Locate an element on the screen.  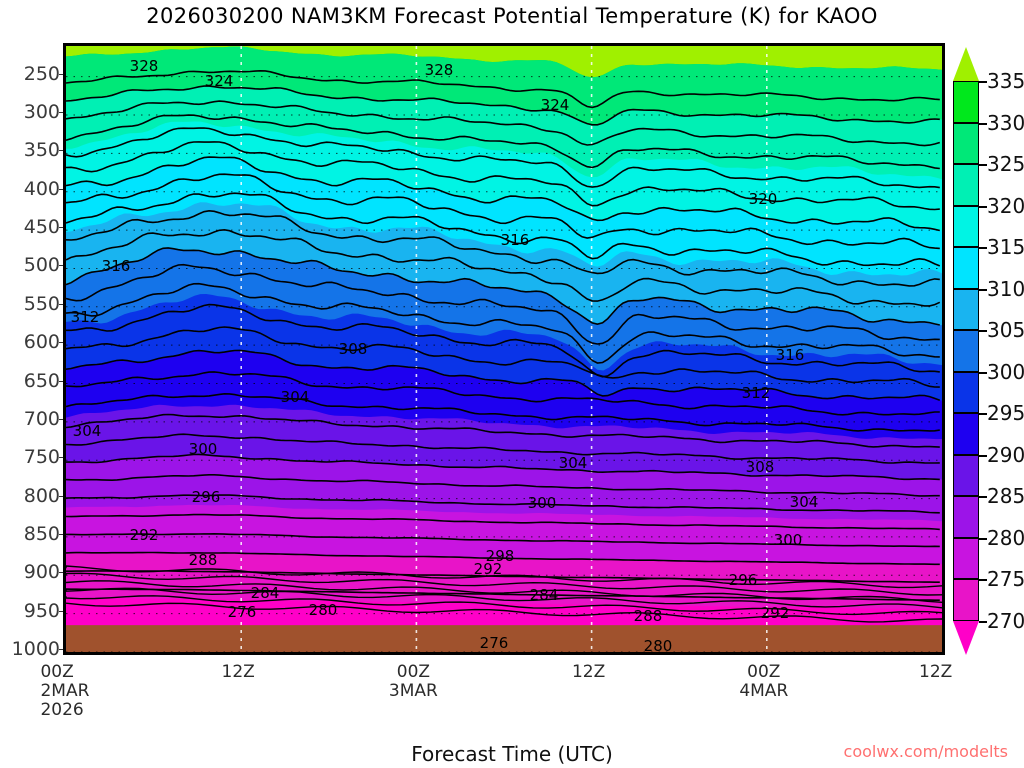
colorbar-tick-label: 270 is located at coordinates (1005, 621).